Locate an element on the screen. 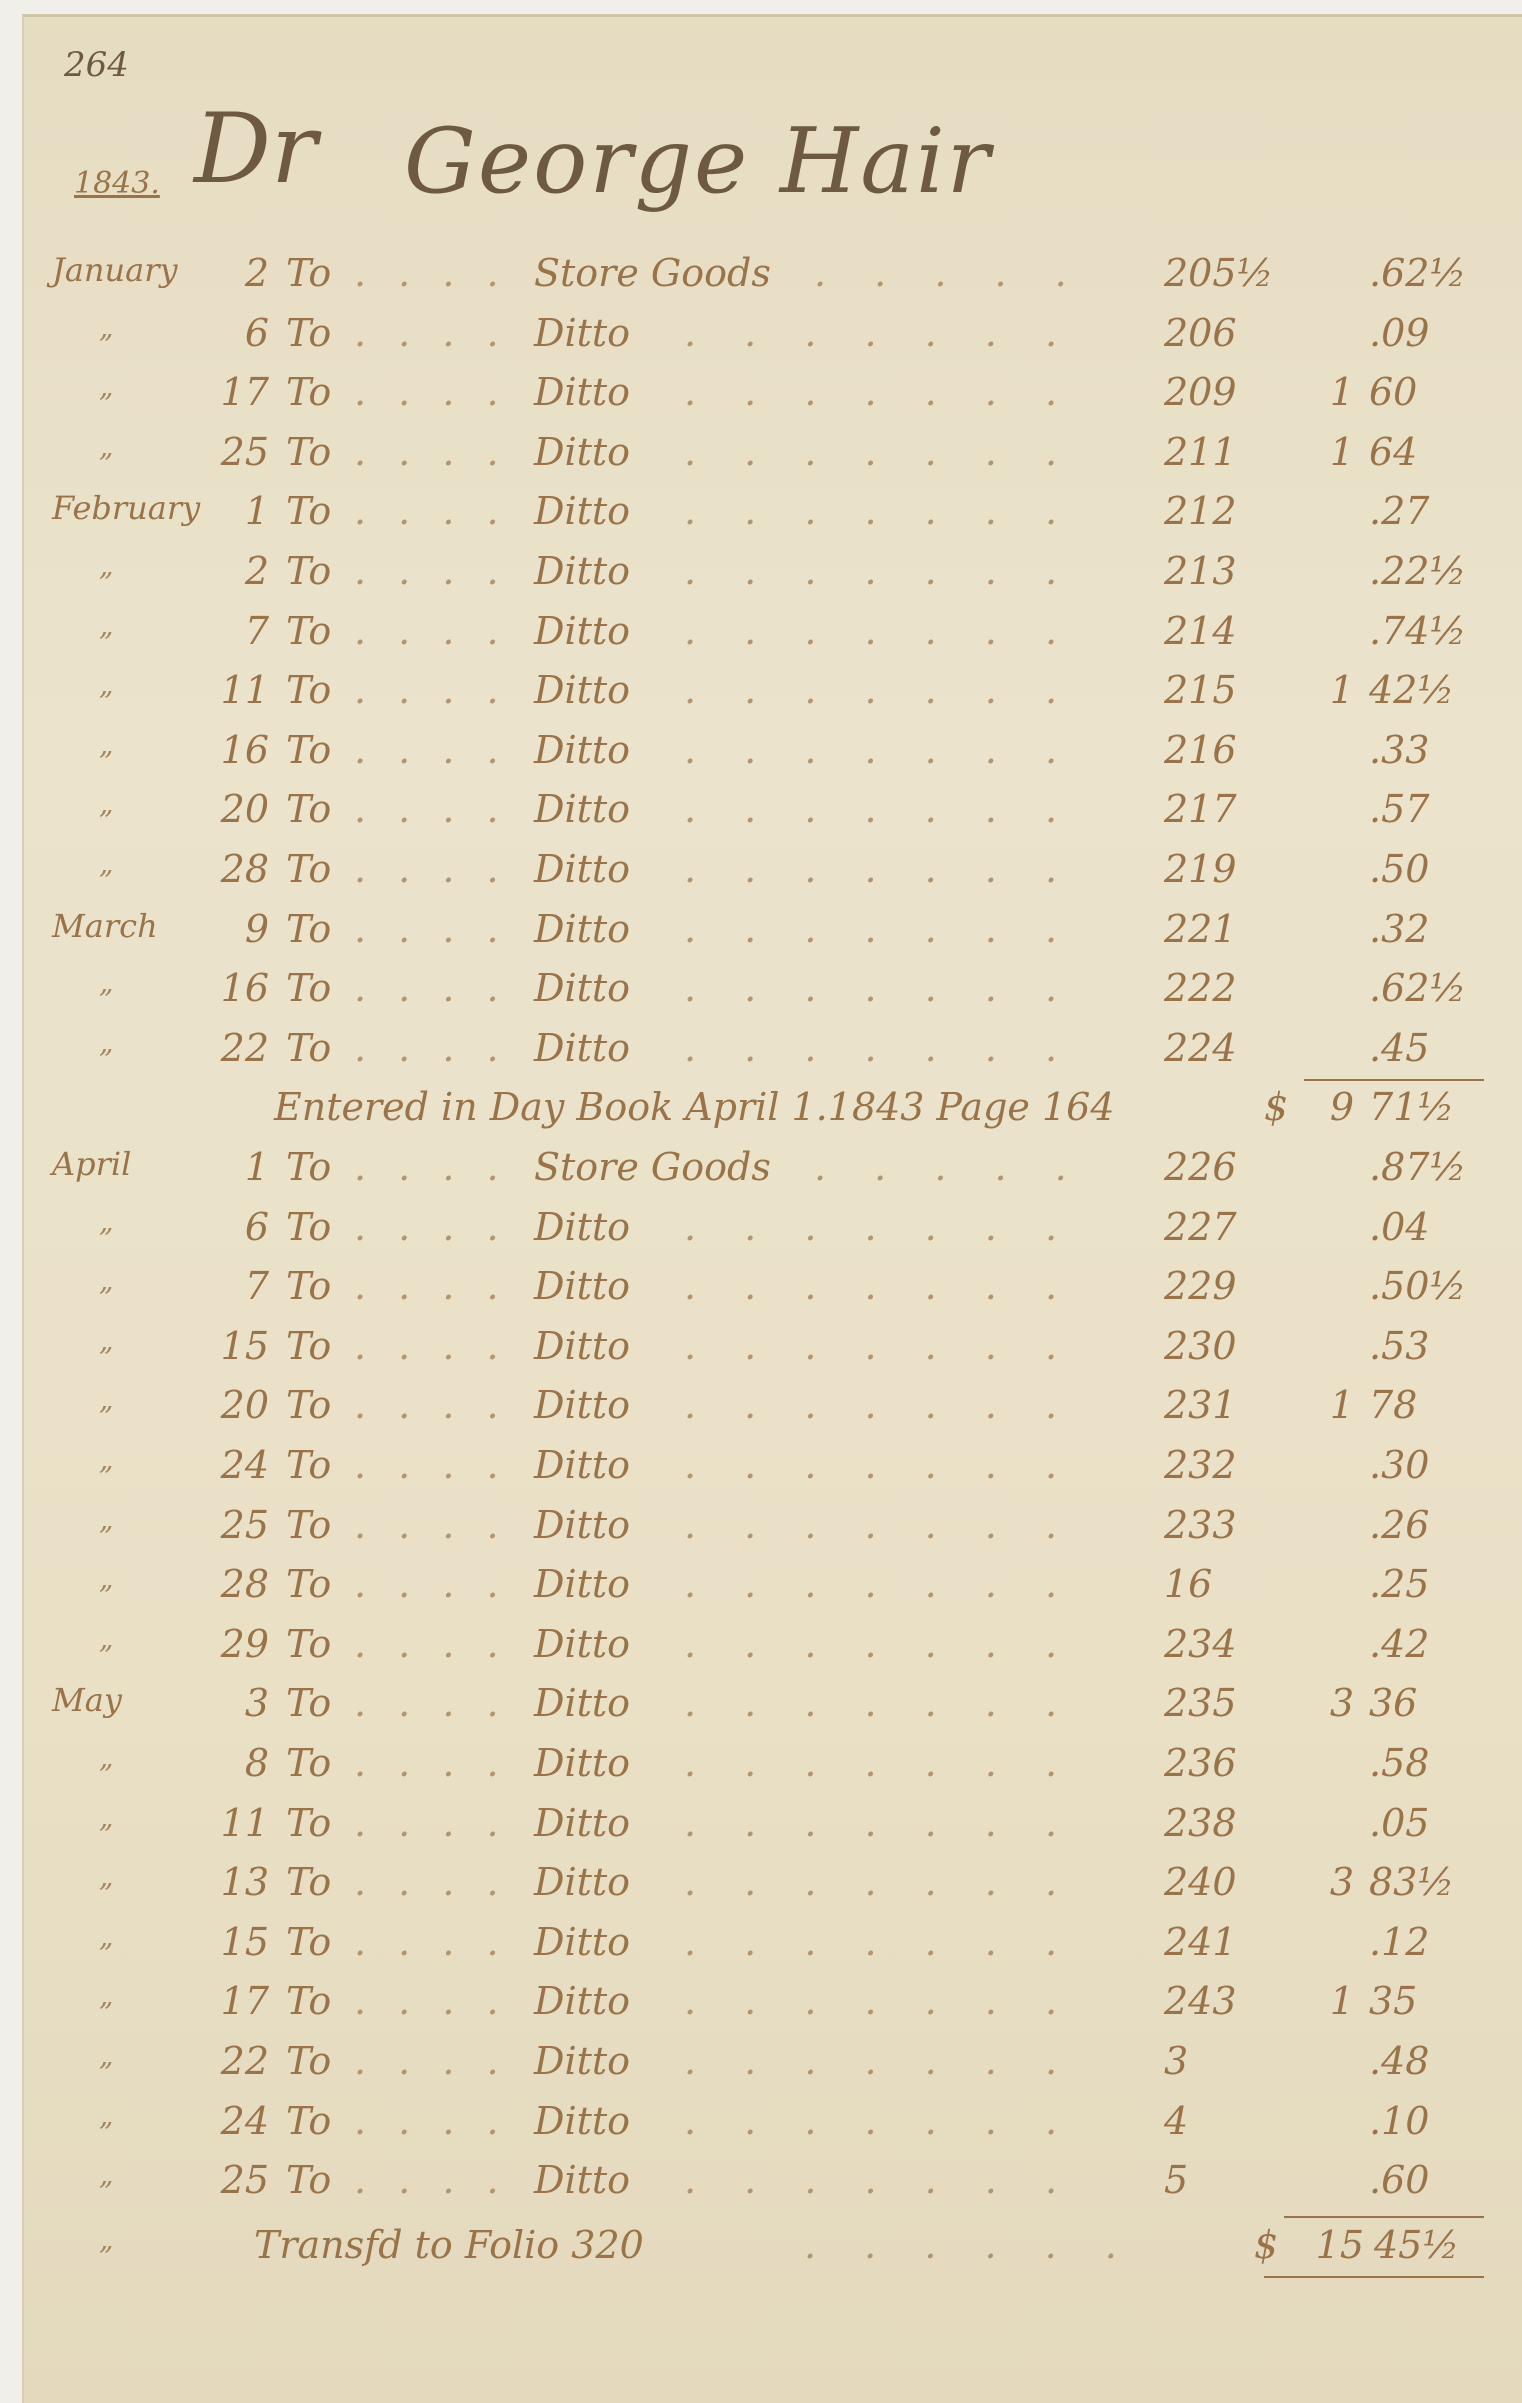 Image resolution: width=1522 pixels, height=2403 pixels. ledger-row: „ 7 To . . . . Ditto . . . . . . . 229 .50½ is located at coordinates (773, 1289).